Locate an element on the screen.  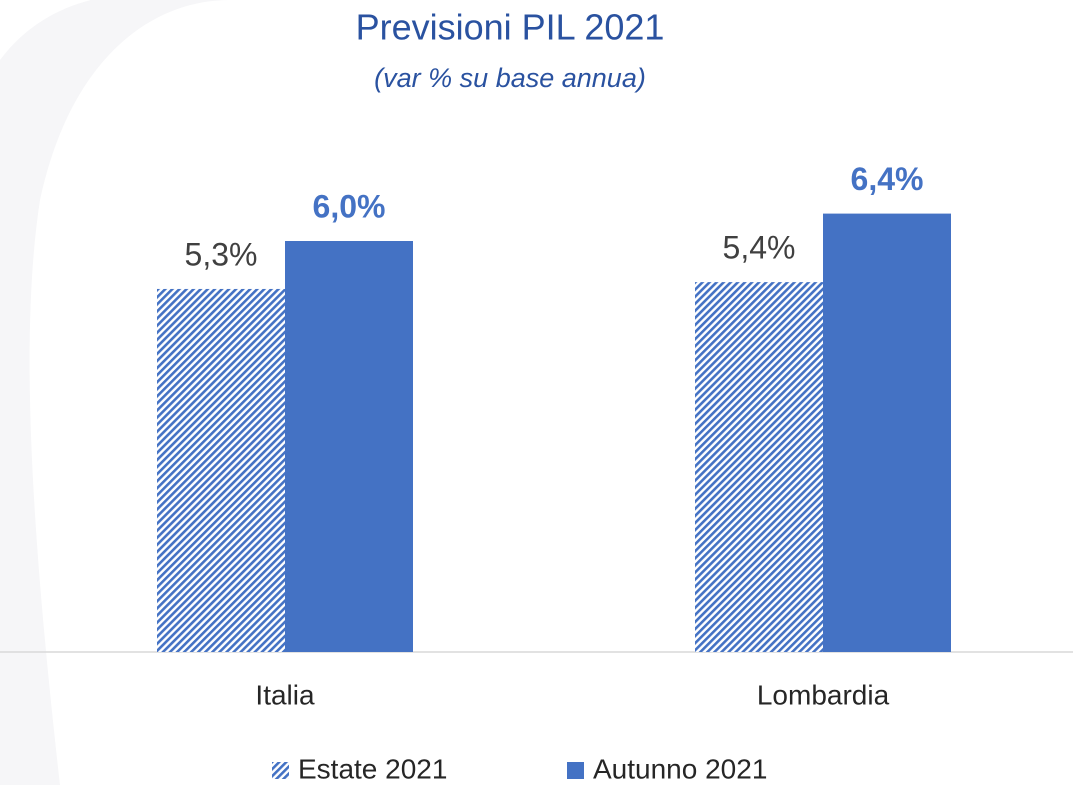
legend-label: Autunno 2021 is located at coordinates (680, 768).